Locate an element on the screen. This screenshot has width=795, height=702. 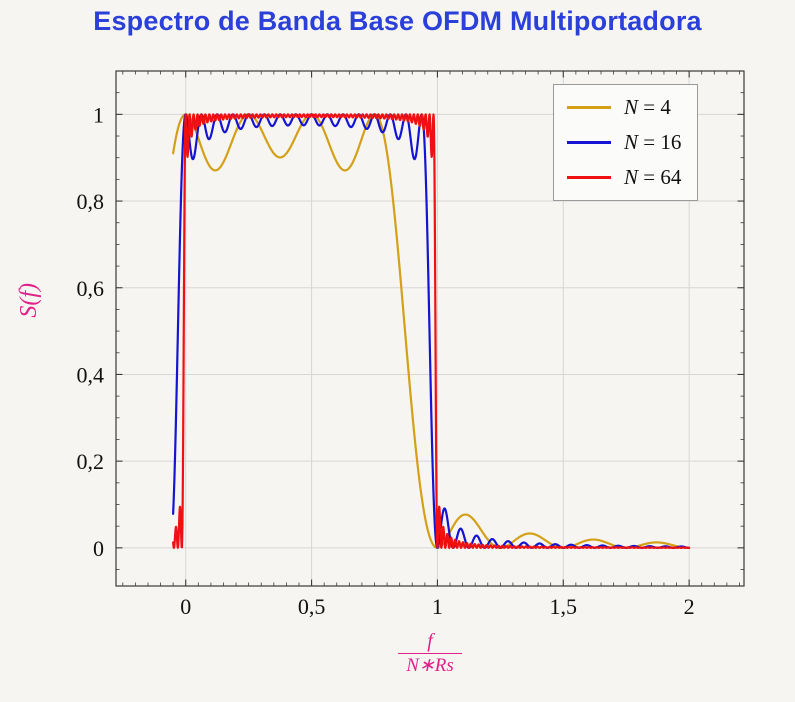
y-tick-label: 0,6 is located at coordinates (91, 288).